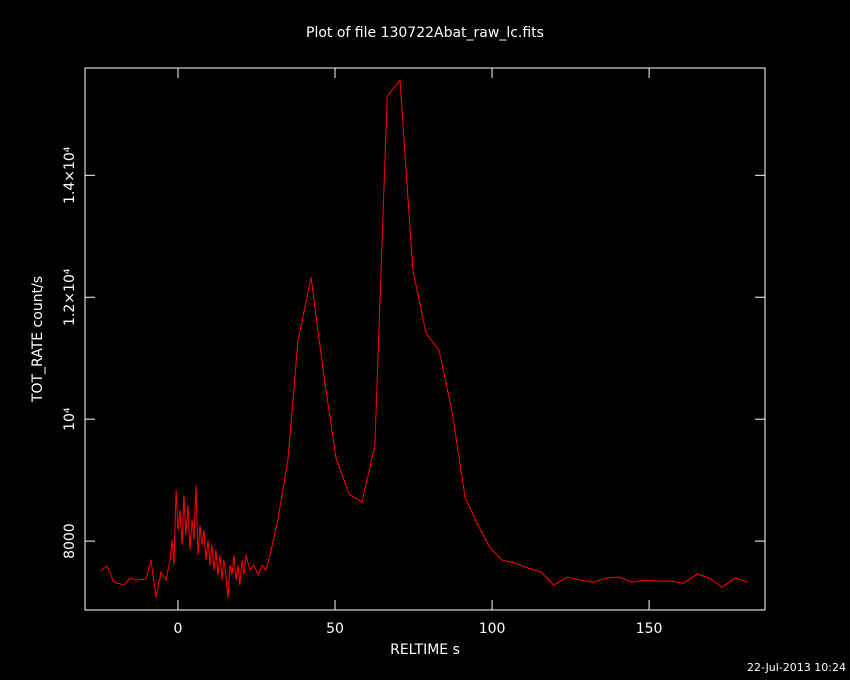  What do you see at coordinates (70, 175) in the screenshot?
I see `y-tick-label: 1.4×10⁴` at bounding box center [70, 175].